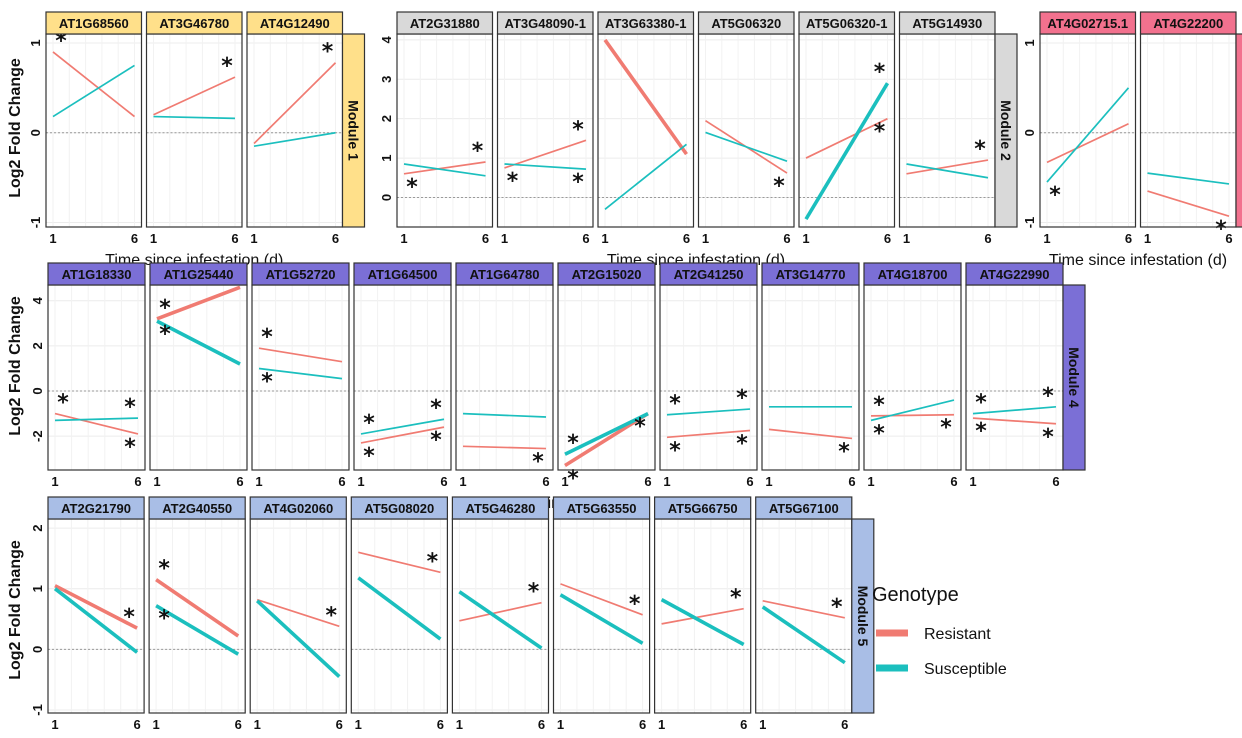 The image size is (1242, 738). I want to click on facet-strip-label: AT4G02060, so click(298, 508).